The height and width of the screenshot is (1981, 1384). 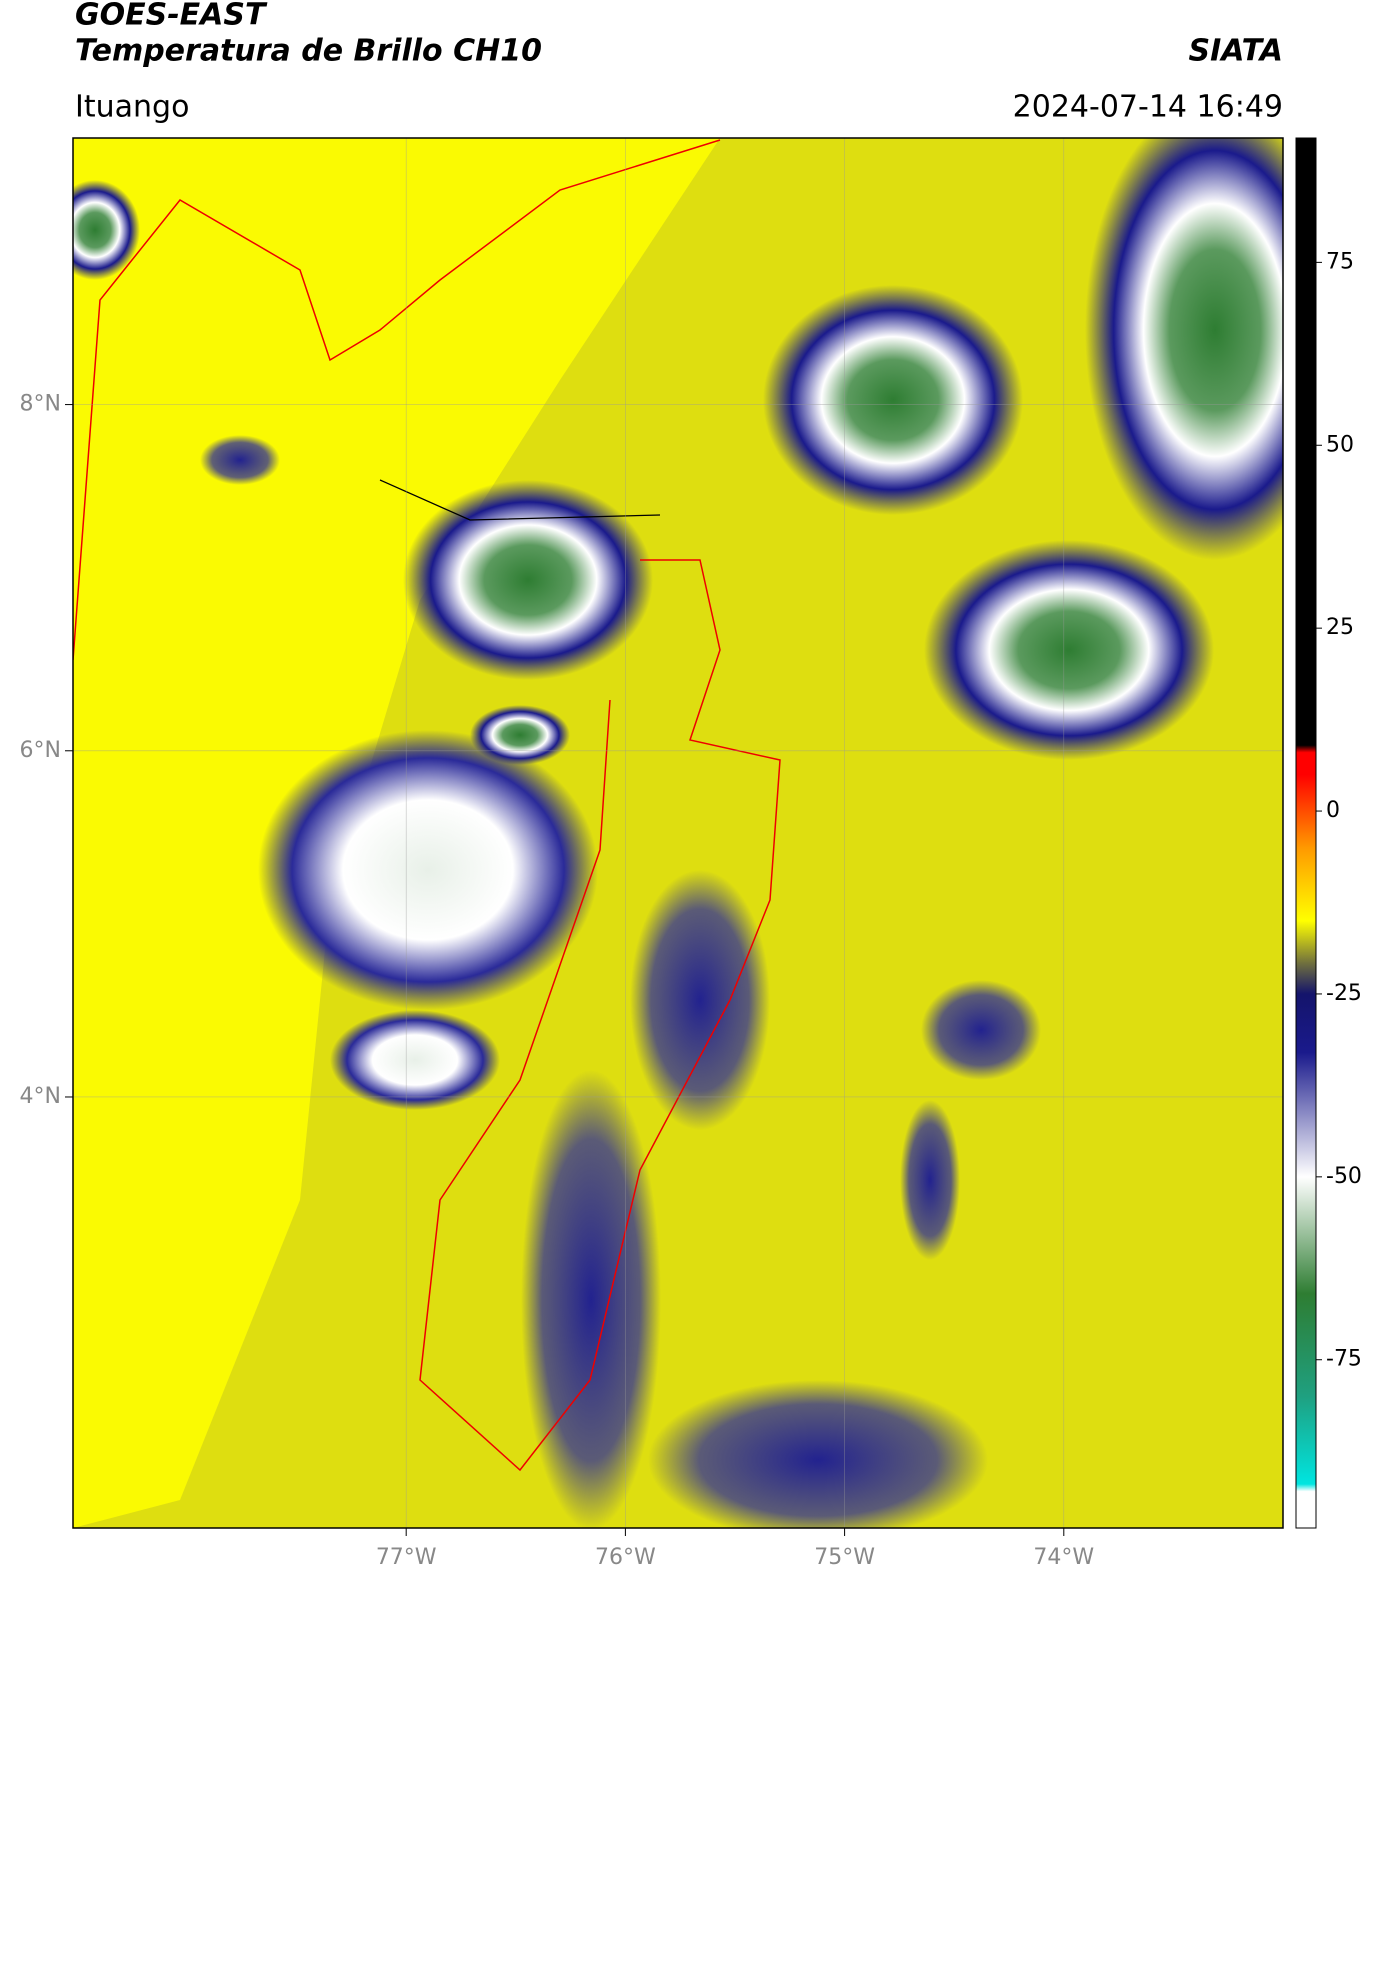 I want to click on colorbar-tick-label: -50, so click(x=1344, y=1176).